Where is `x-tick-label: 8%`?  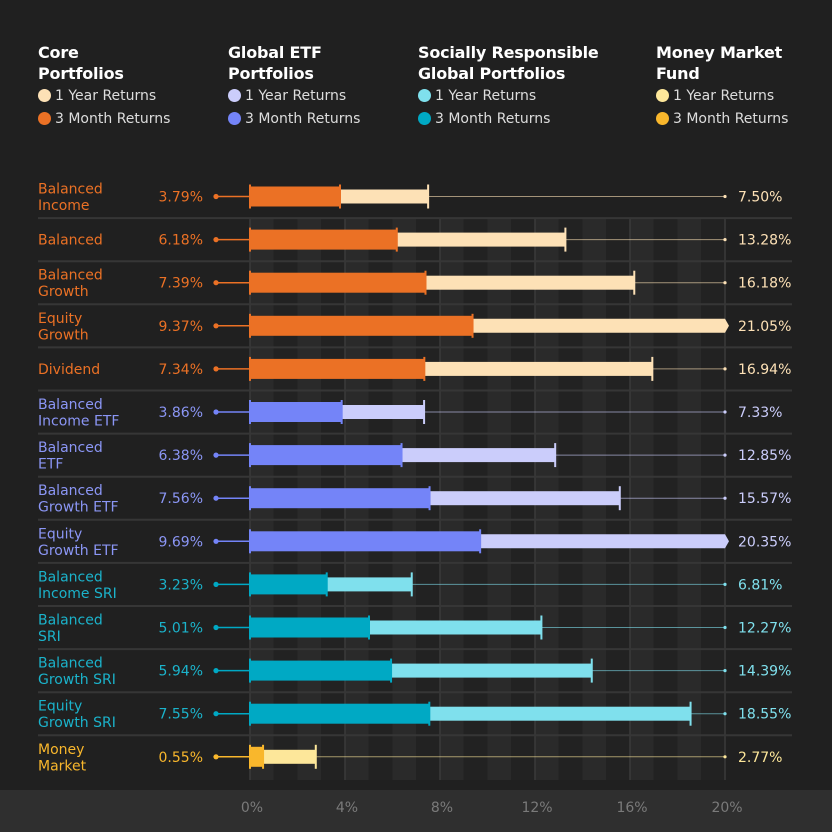 x-tick-label: 8% is located at coordinates (442, 808).